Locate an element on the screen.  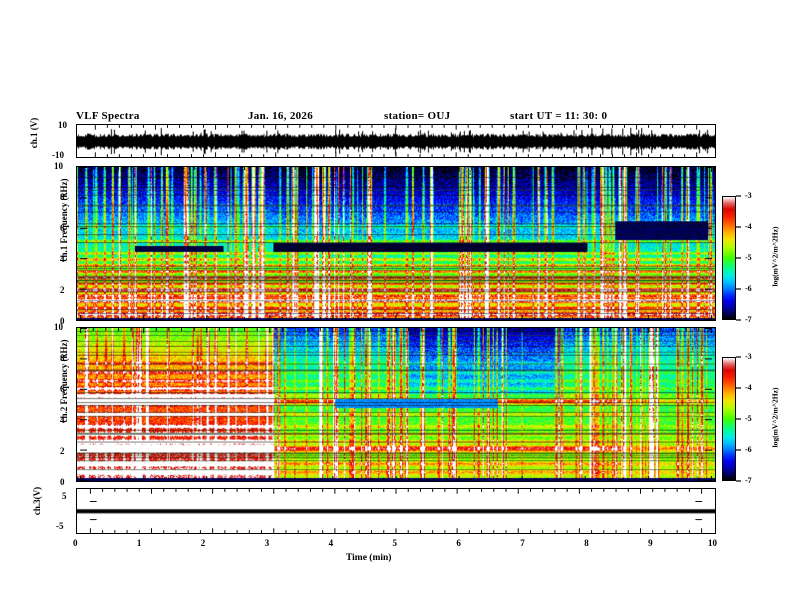
xtick-7: 7 is located at coordinates (522, 543).